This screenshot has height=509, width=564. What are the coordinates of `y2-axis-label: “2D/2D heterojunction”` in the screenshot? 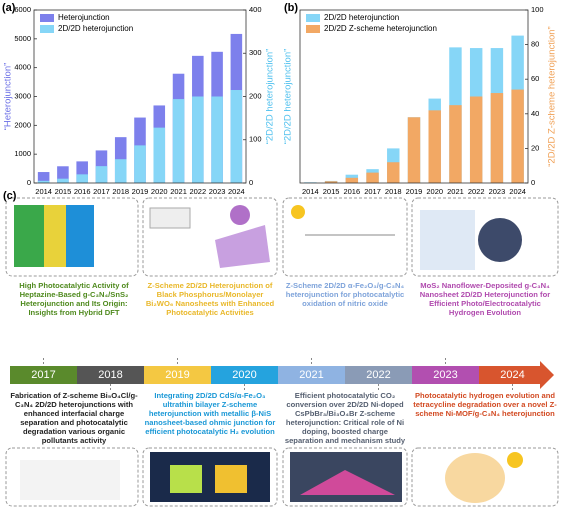 It's located at (270, 97).